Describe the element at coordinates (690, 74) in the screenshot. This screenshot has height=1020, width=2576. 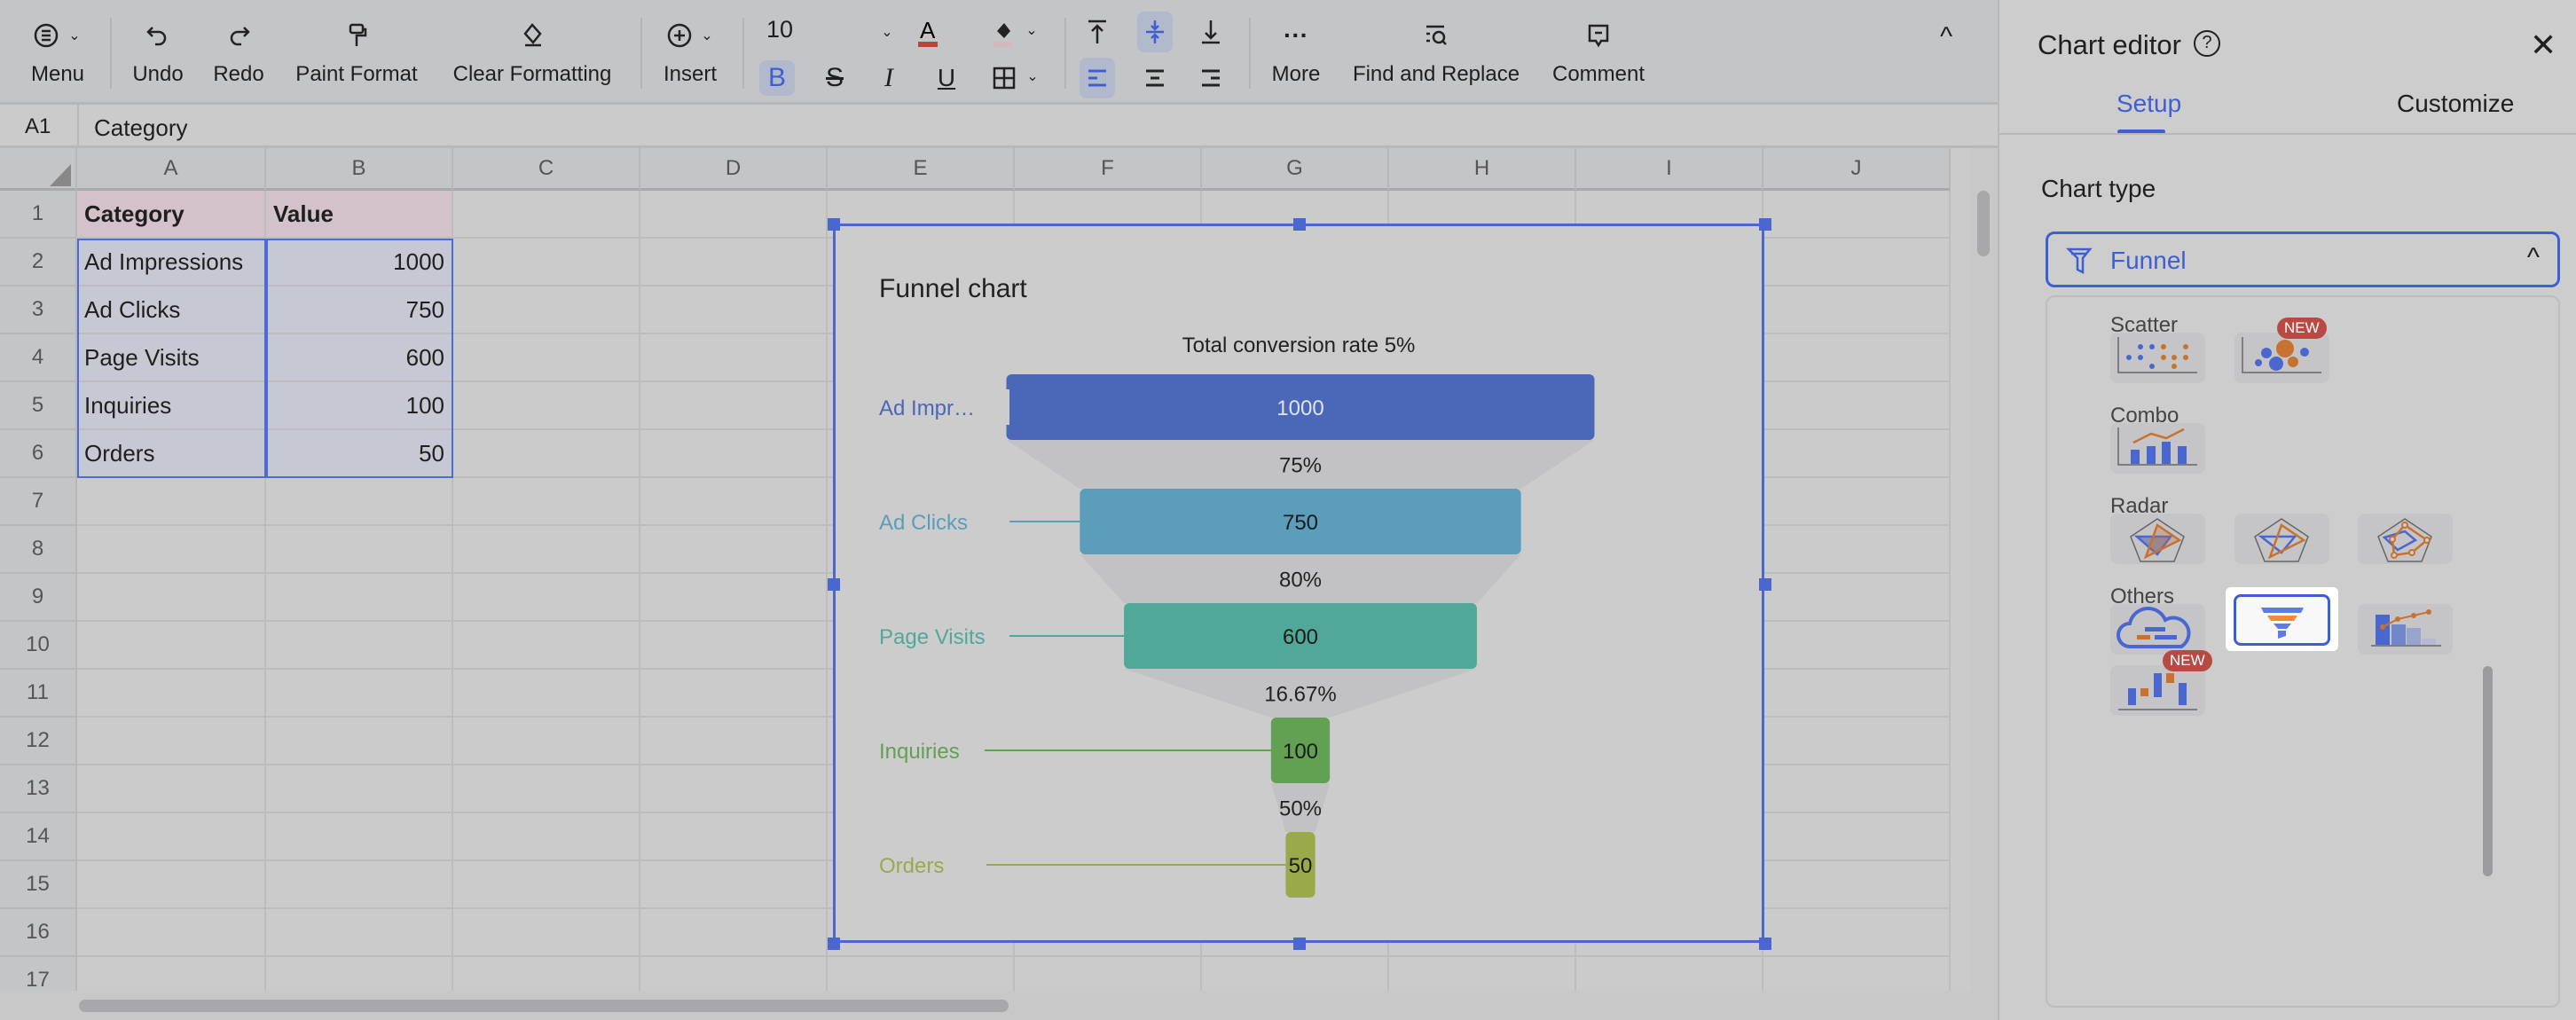
I see `insert-button: Insert` at that location.